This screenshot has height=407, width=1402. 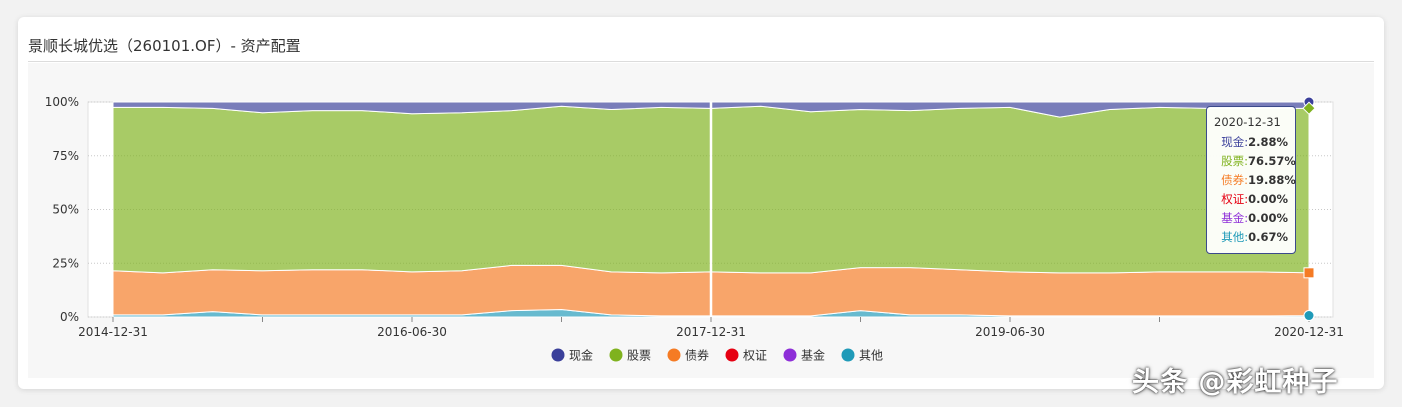 What do you see at coordinates (871, 356) in the screenshot?
I see `legend-label: 其他` at bounding box center [871, 356].